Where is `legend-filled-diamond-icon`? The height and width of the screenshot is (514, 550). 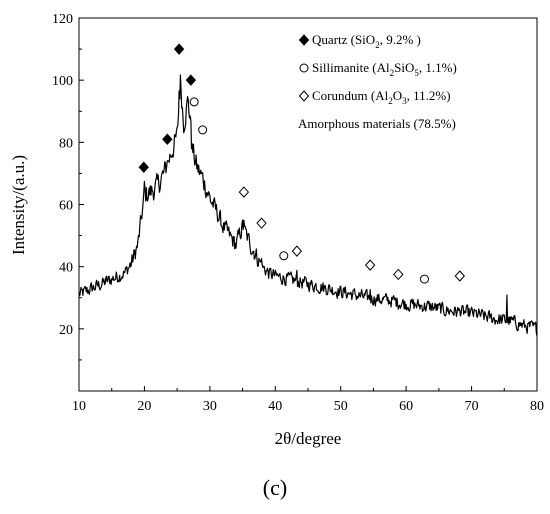
legend-filled-diamond-icon is located at coordinates (304, 40).